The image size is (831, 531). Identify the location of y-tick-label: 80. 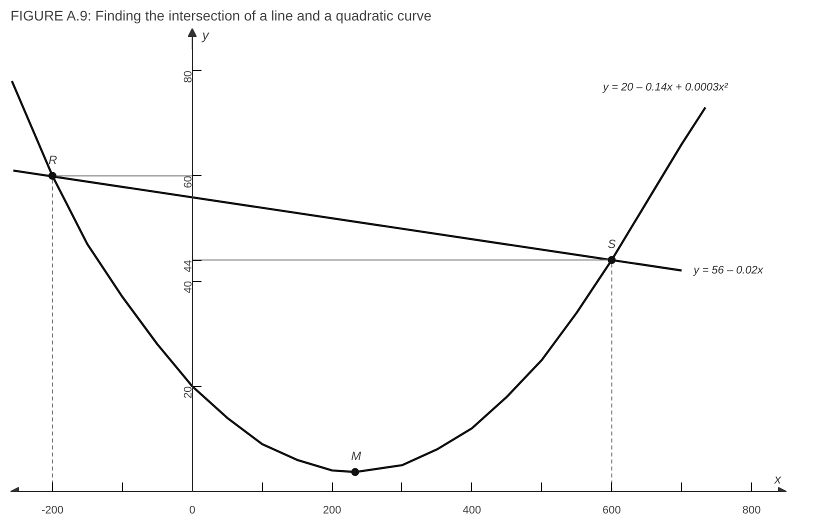
(188, 76).